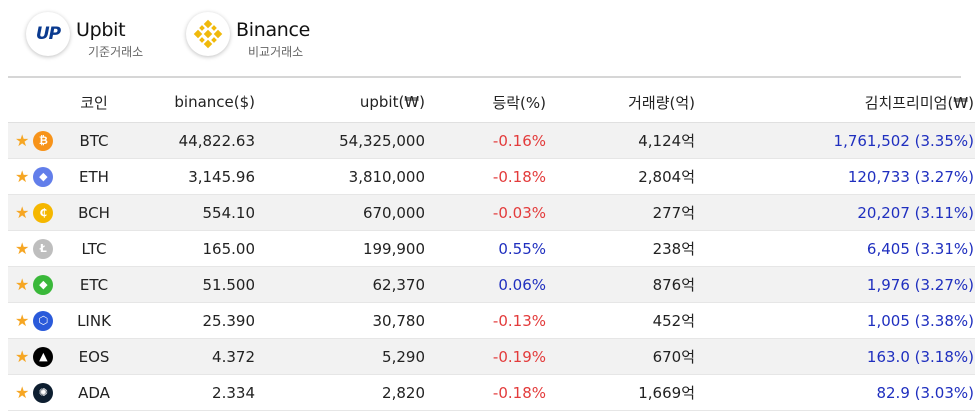 The image size is (975, 419). I want to click on kimchi-premium: 20,207 (3.11%), so click(835, 212).